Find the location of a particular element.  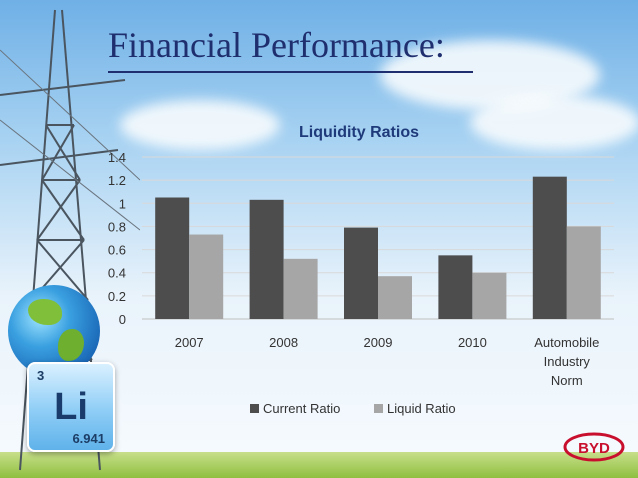

y-tick-label: 1.4 is located at coordinates (117, 157).